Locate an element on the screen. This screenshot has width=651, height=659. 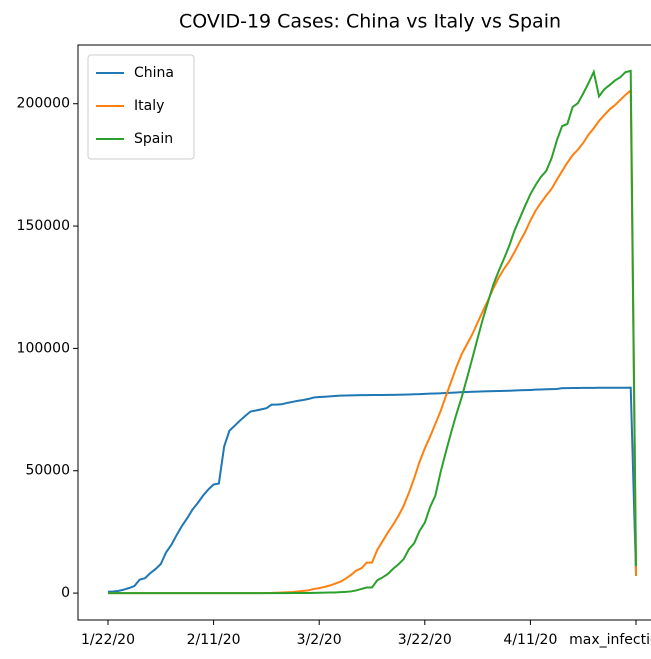
y-tick-label: 150000 is located at coordinates (43, 226).